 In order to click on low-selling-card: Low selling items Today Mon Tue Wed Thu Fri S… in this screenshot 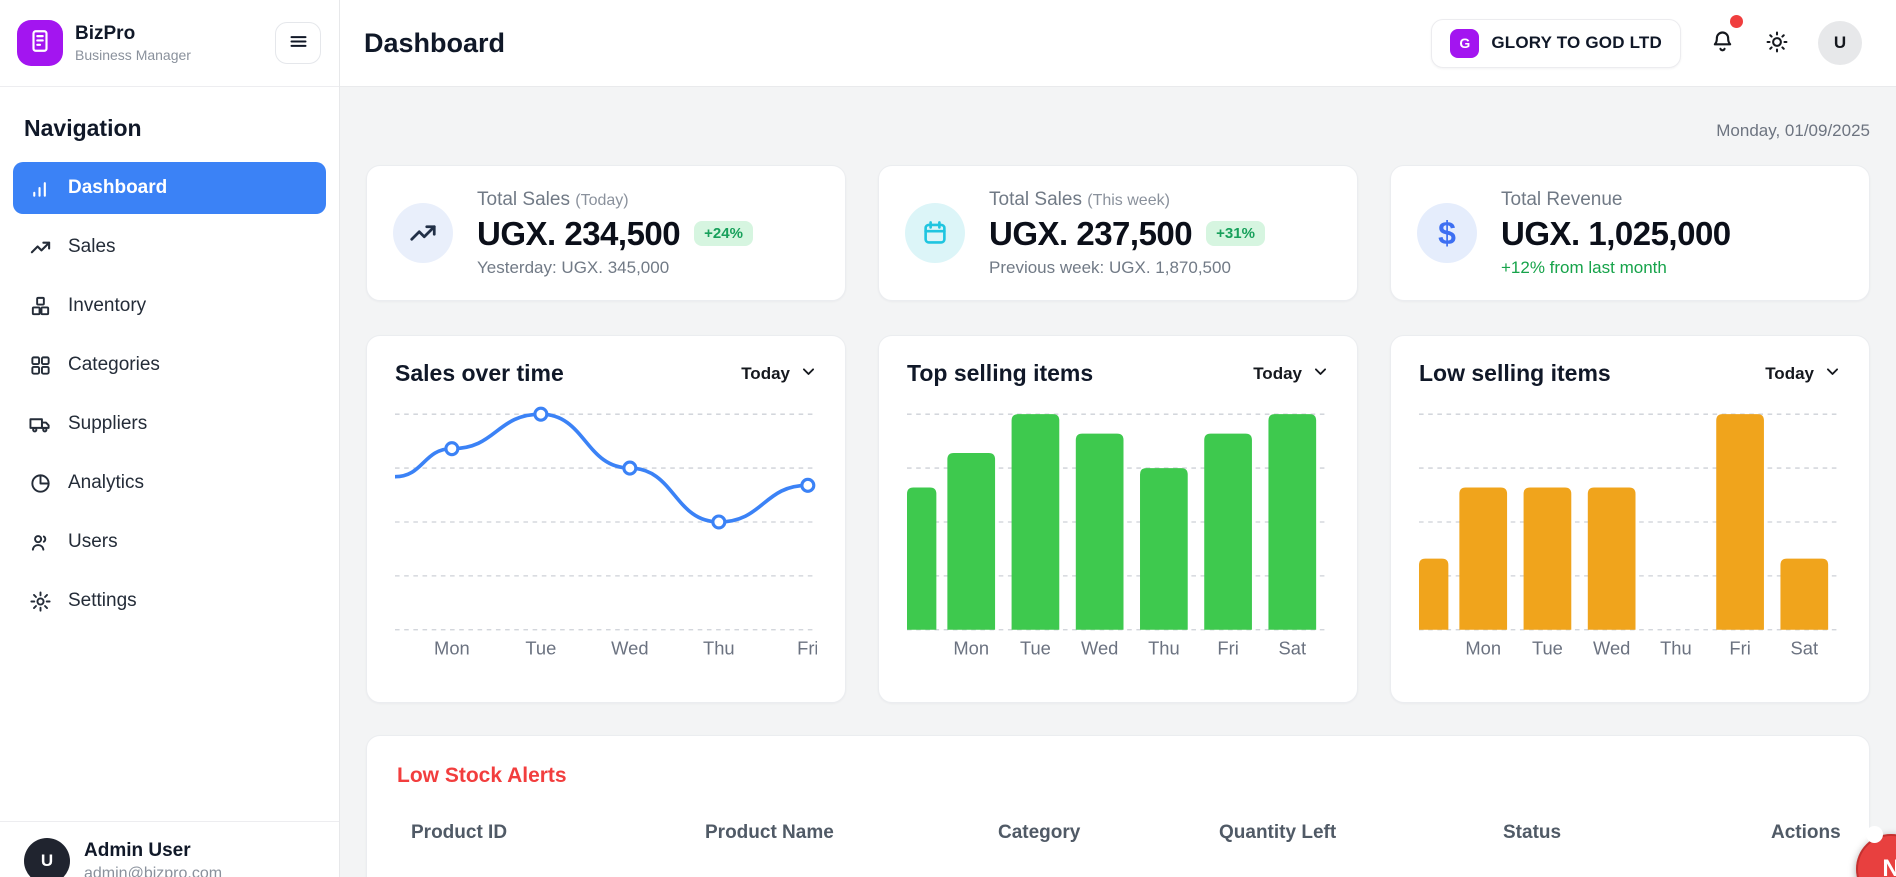, I will do `click(1630, 519)`.